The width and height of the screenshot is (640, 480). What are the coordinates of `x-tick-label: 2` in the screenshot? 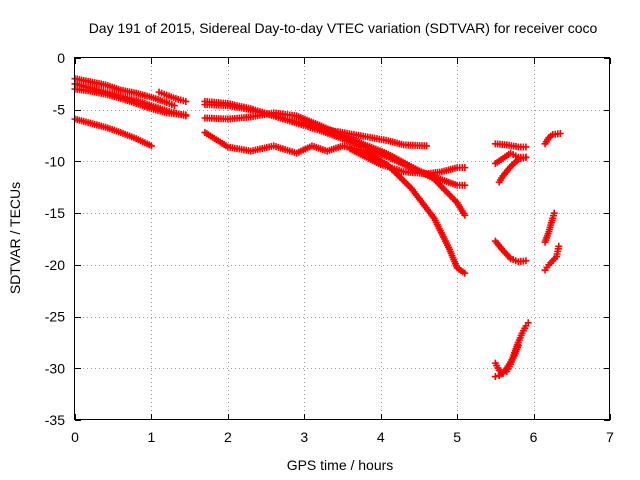 It's located at (228, 437).